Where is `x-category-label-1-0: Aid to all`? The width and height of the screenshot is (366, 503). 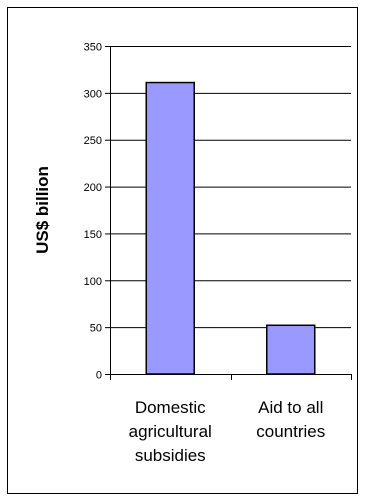
x-category-label-1-0: Aid to all is located at coordinates (290, 407).